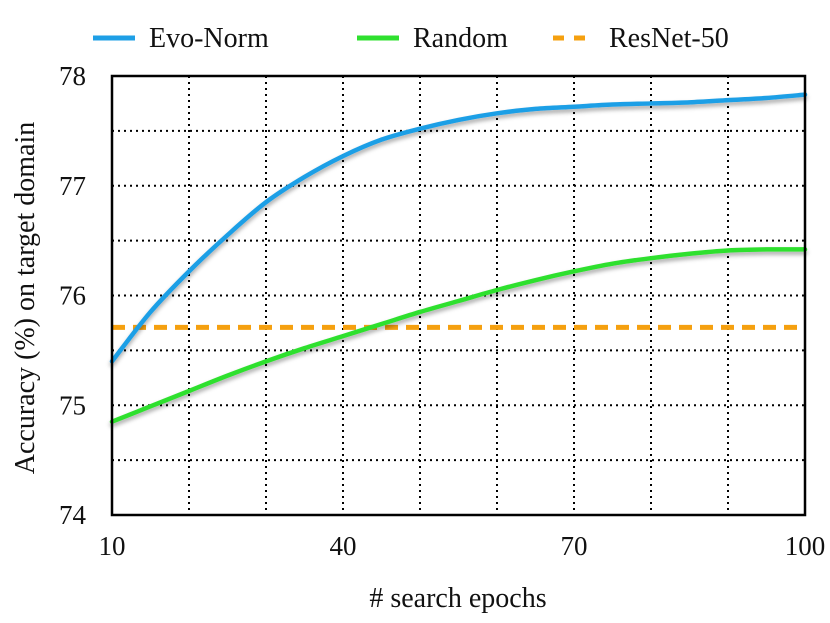 This screenshot has height=623, width=830. Describe the element at coordinates (73, 515) in the screenshot. I see `y-tick-label: 74` at that location.